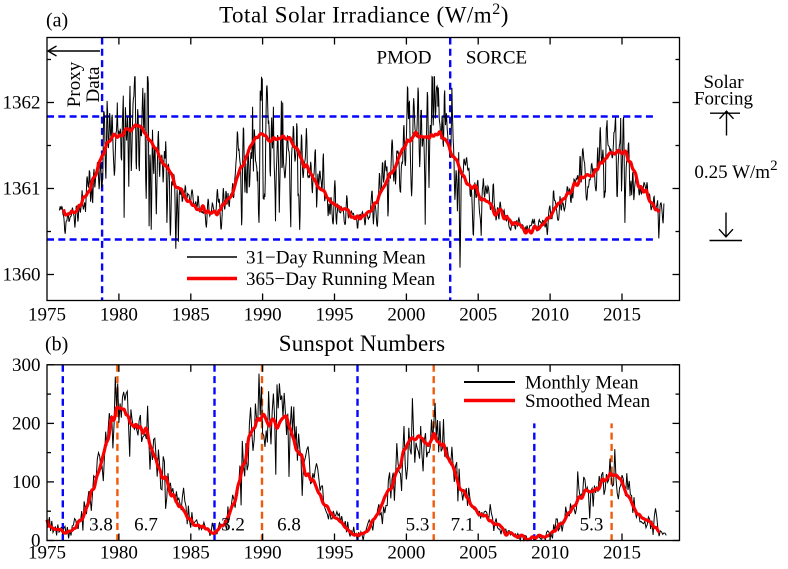  What do you see at coordinates (26, 423) in the screenshot?
I see `svg-text: 200` at bounding box center [26, 423].